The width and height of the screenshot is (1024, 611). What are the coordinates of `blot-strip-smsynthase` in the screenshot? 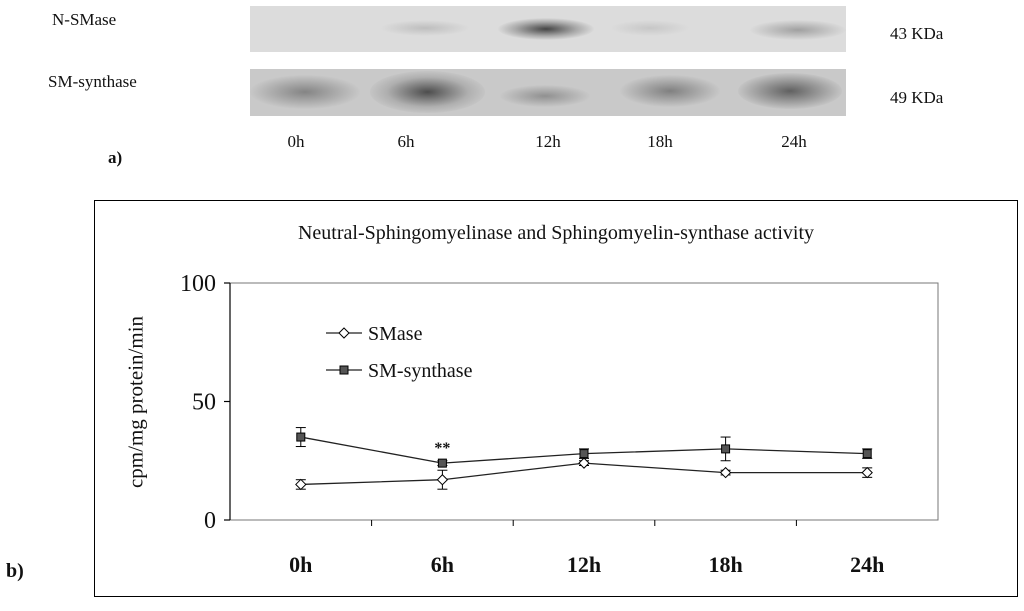 It's located at (548, 92).